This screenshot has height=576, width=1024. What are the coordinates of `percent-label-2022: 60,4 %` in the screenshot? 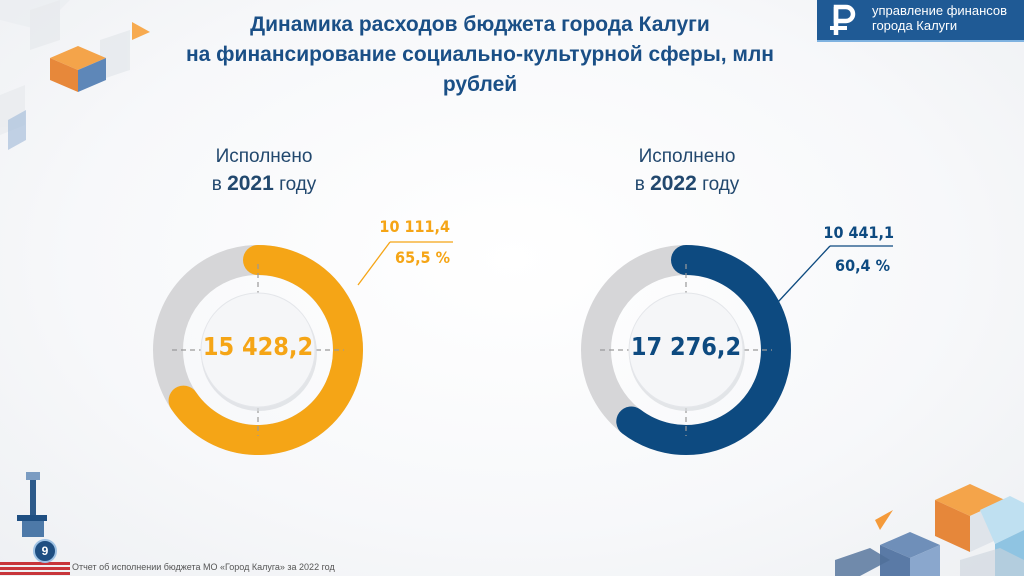 It's located at (862, 265).